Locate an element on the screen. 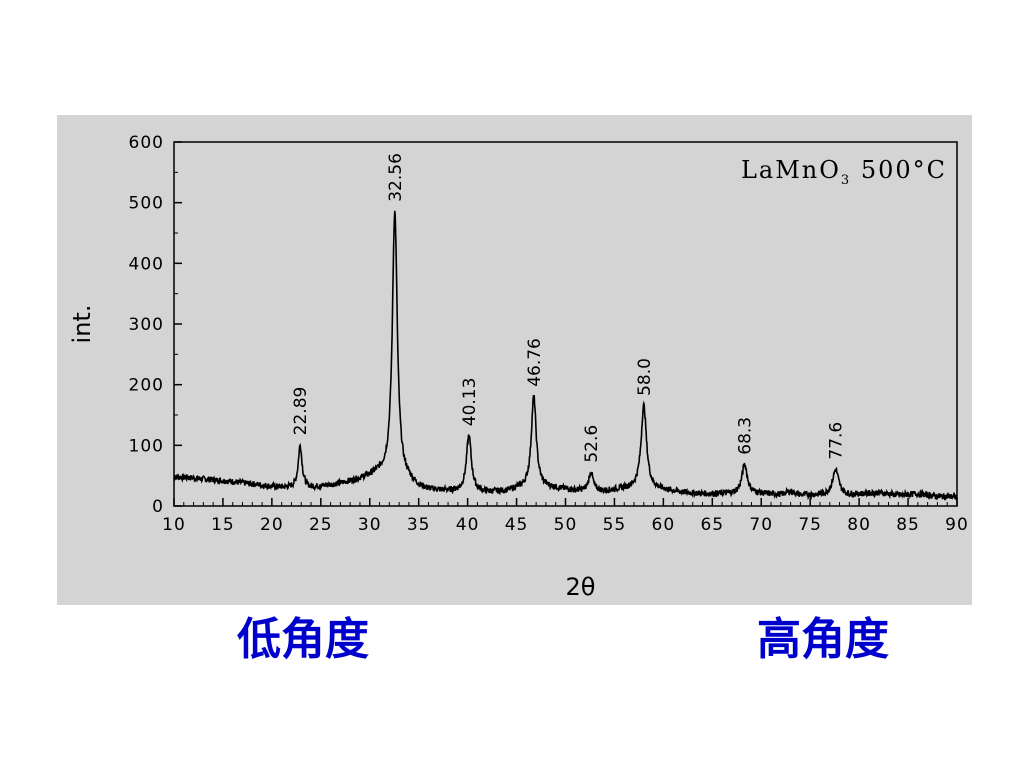  y-tick-label: 400 is located at coordinates (146, 264).